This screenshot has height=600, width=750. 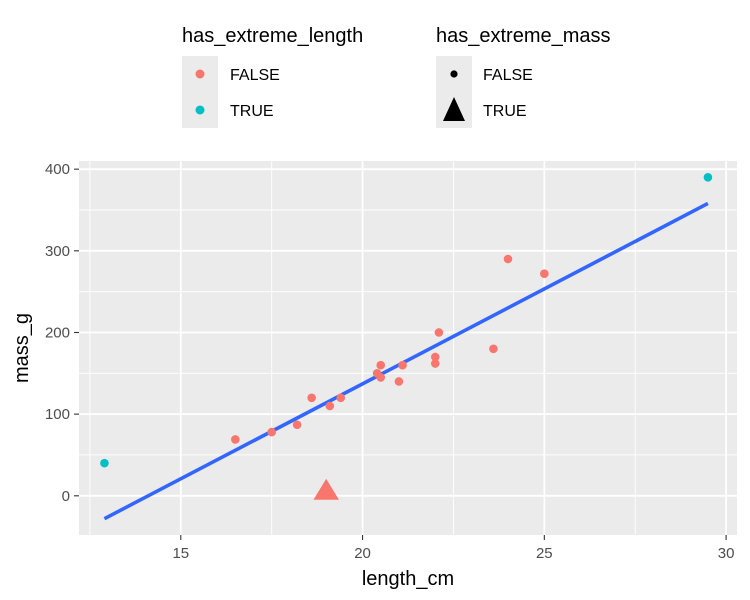 I want to click on legend-color-key-false, so click(x=200, y=74).